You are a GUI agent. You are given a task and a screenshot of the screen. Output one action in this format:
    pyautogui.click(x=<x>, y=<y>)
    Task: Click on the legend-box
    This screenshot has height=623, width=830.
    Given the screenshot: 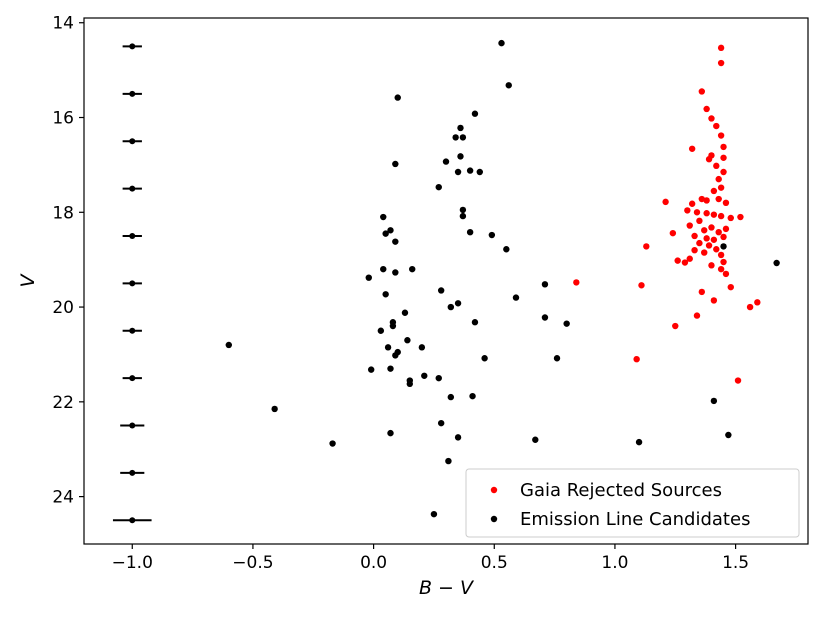 What is the action you would take?
    pyautogui.click(x=632, y=503)
    